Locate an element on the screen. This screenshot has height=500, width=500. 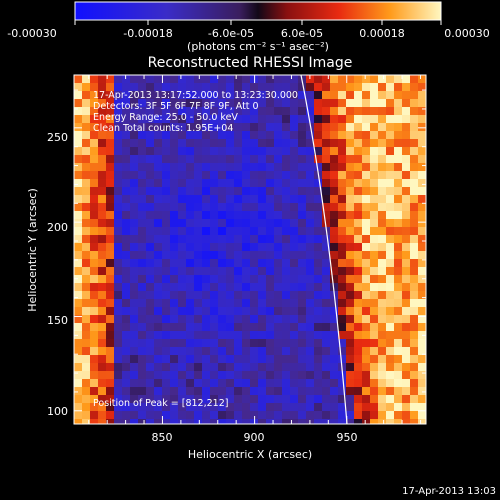
plot-title: Reconstructed RHESSI Image is located at coordinates (250, 63).